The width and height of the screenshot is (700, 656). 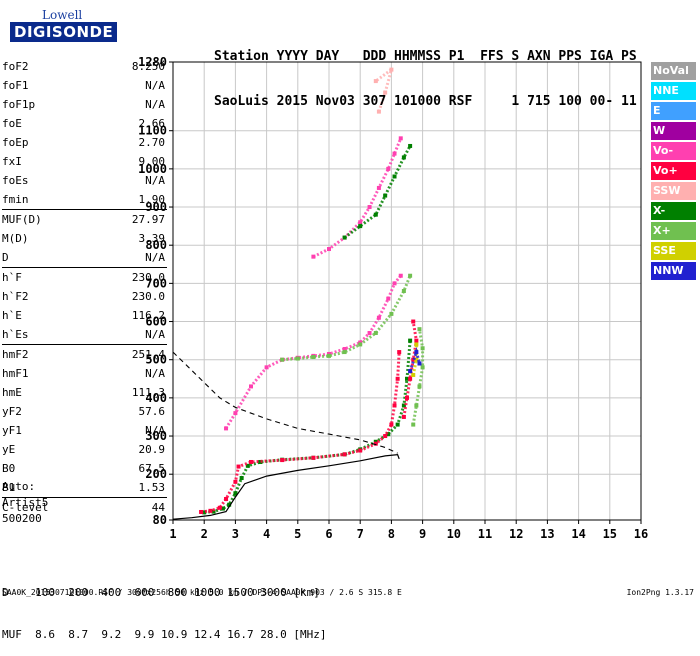 What do you see at coordinates (158, 507) in the screenshot?
I see `param-value: 44` at bounding box center [158, 507].